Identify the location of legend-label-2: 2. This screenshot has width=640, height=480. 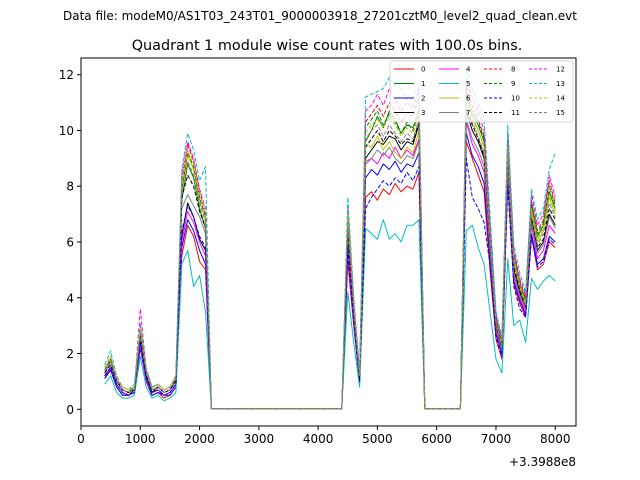
(423, 99).